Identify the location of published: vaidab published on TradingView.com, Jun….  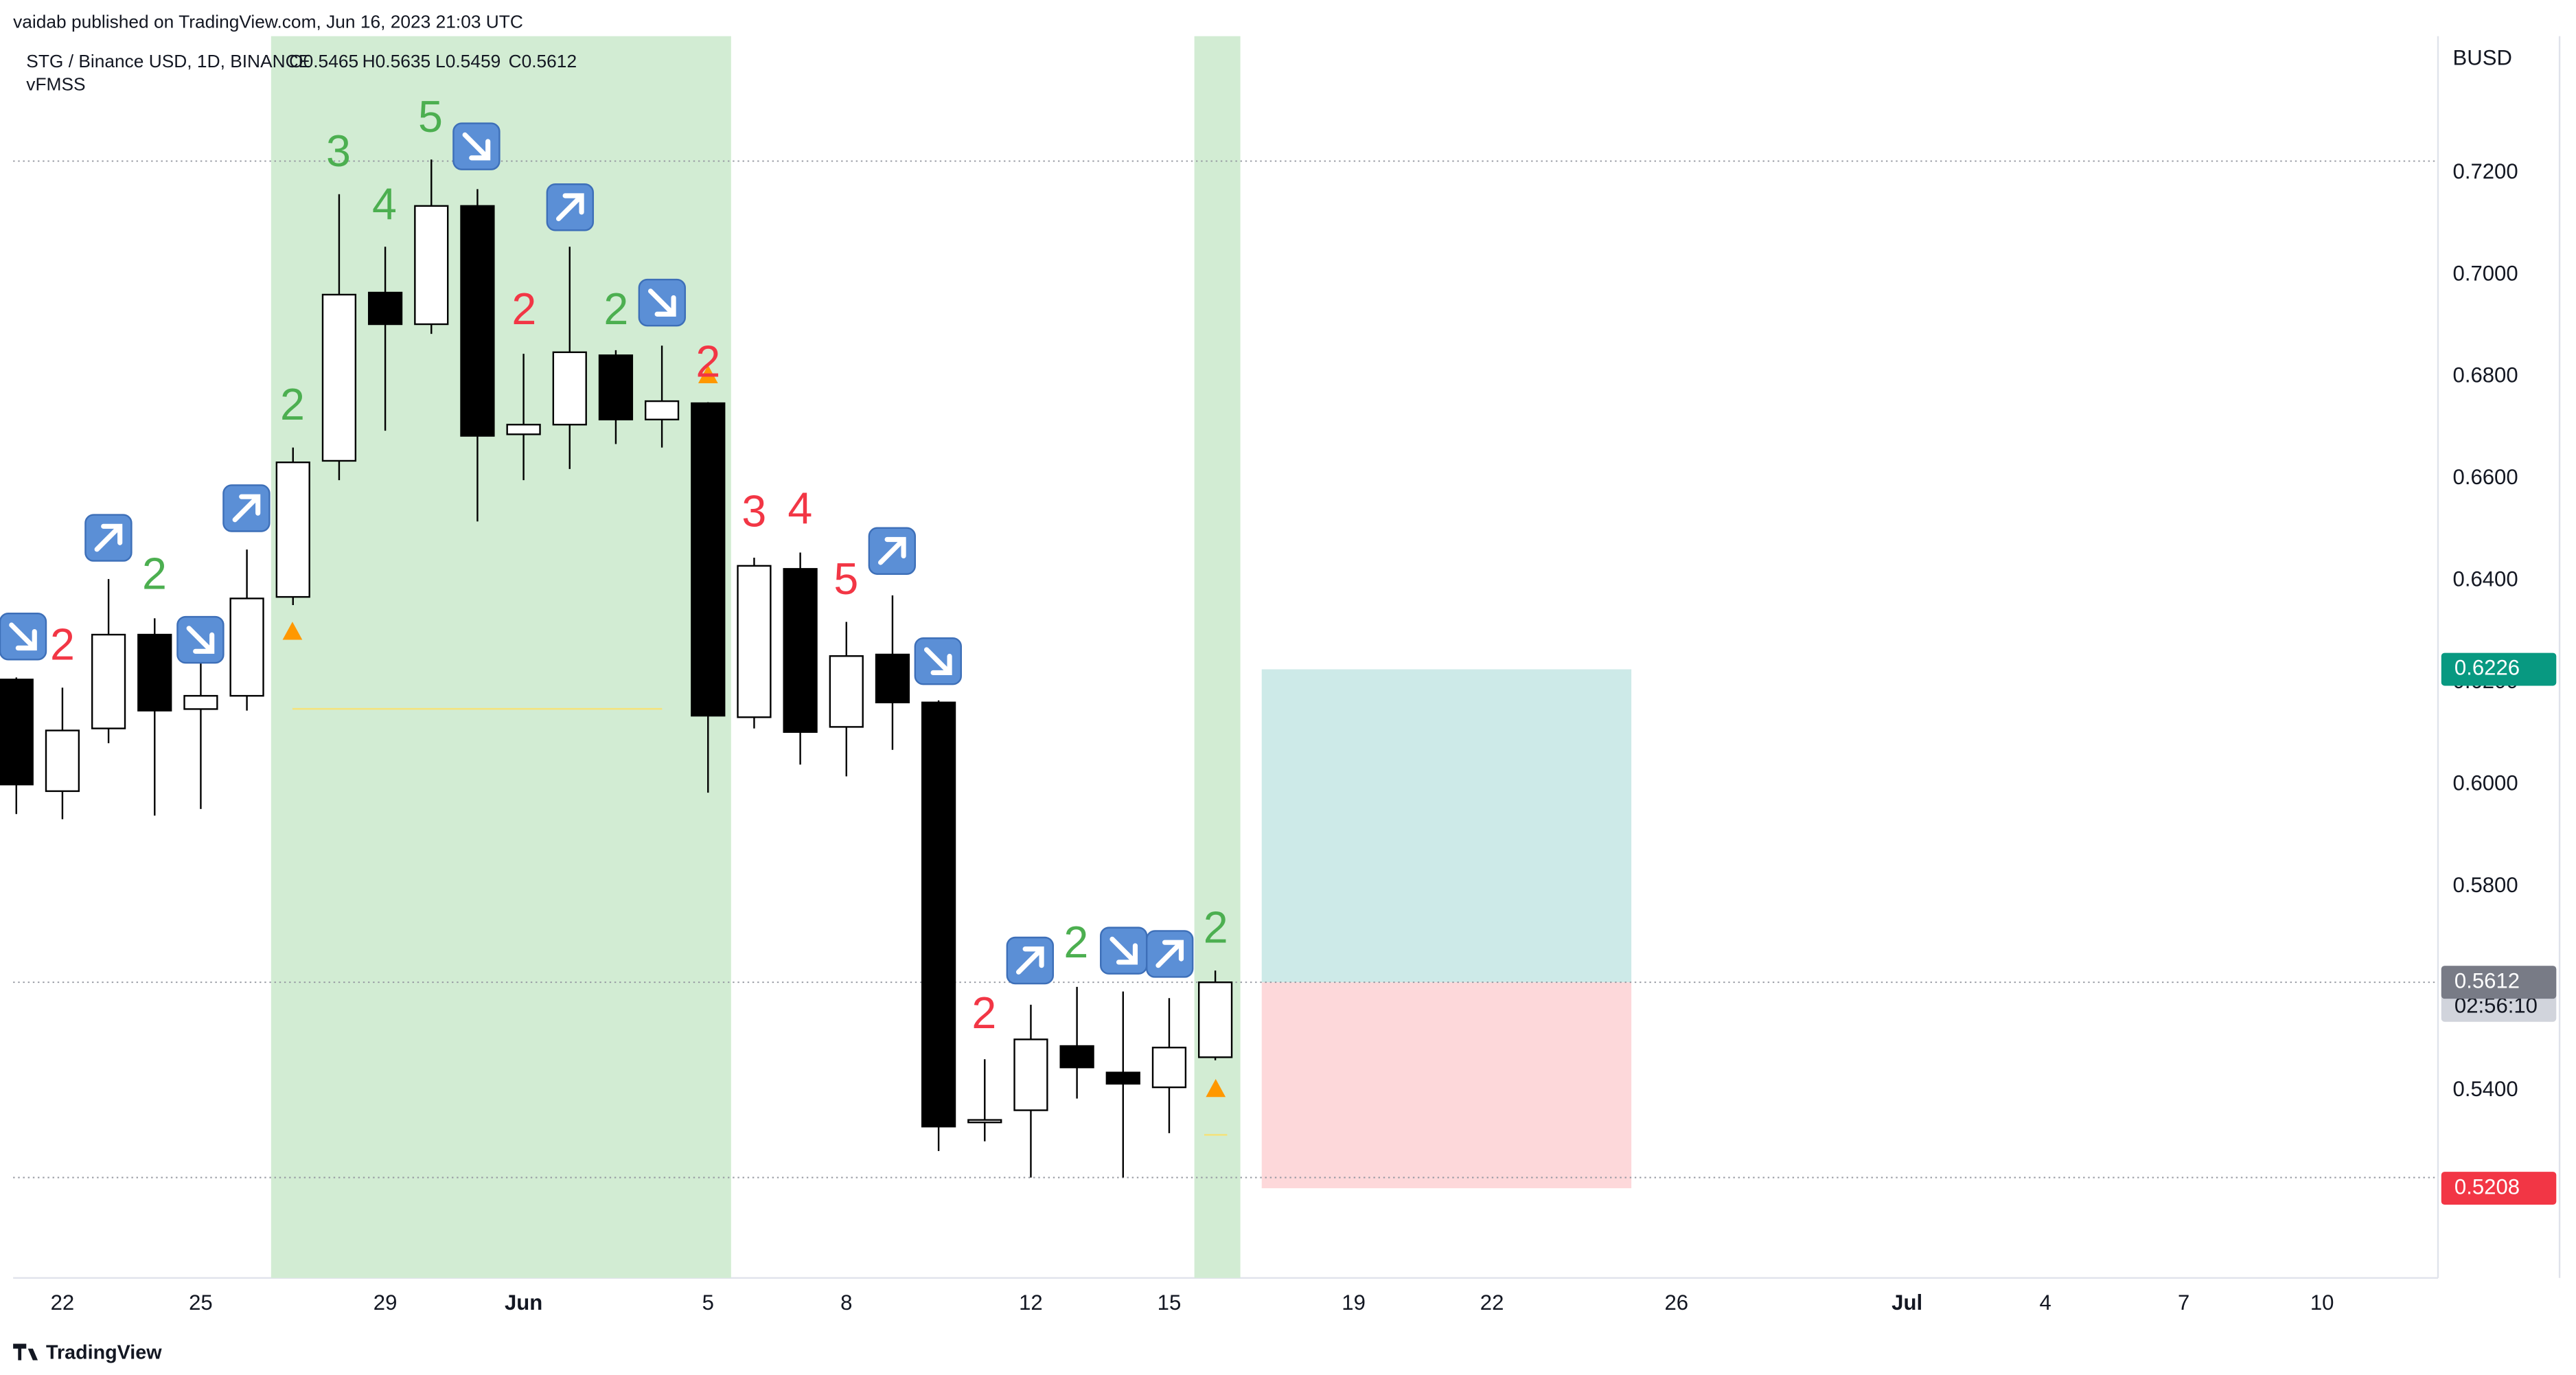
(268, 21).